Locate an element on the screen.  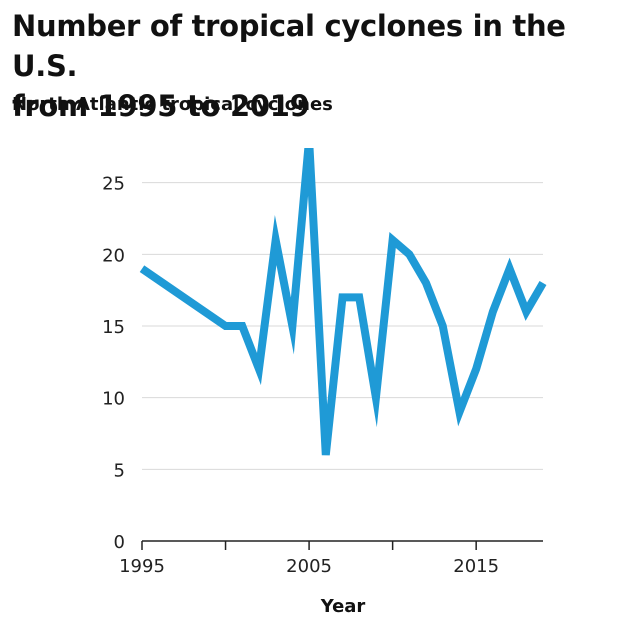
chart-title-line-2: from 1995 to 2019 is located at coordinates (161, 106).